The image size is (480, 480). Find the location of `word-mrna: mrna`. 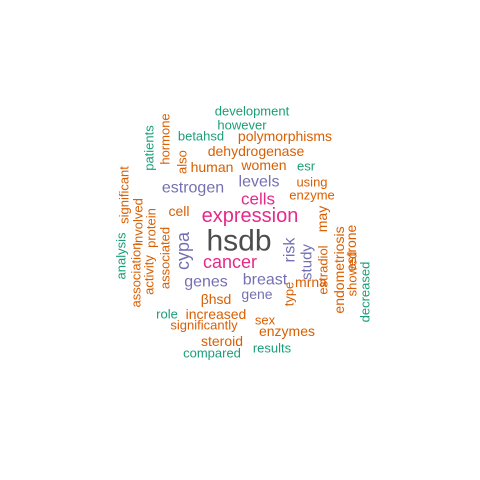

word-mrna: mrna is located at coordinates (311, 282).